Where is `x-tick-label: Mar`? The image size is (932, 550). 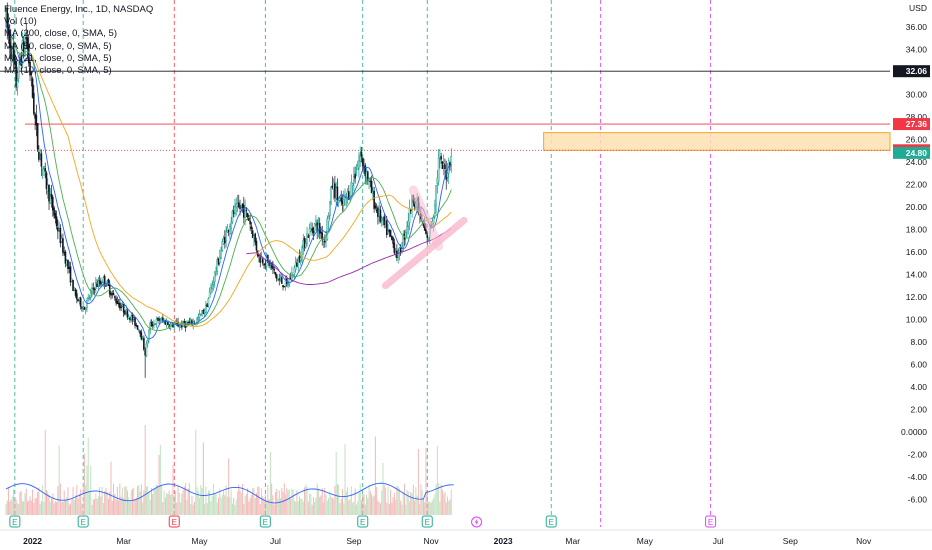
x-tick-label: Mar is located at coordinates (123, 541).